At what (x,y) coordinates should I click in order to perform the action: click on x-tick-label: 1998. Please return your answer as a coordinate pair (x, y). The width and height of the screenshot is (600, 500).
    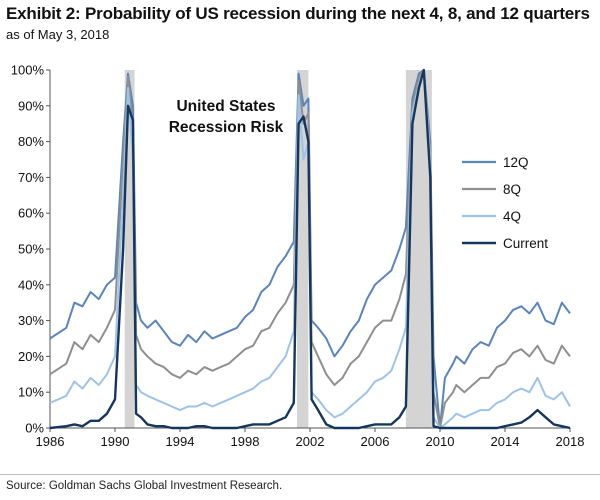
    Looking at the image, I should click on (245, 441).